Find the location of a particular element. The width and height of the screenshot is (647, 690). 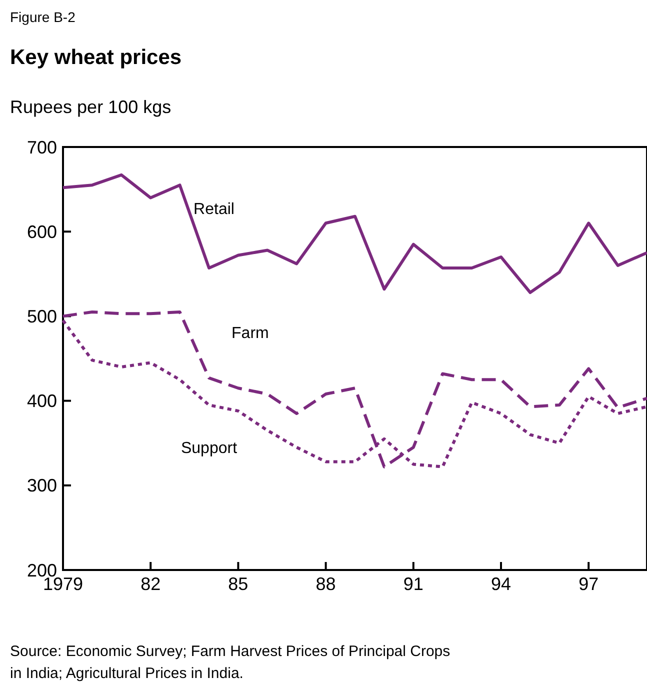

x-tick-label: 94 is located at coordinates (501, 584).